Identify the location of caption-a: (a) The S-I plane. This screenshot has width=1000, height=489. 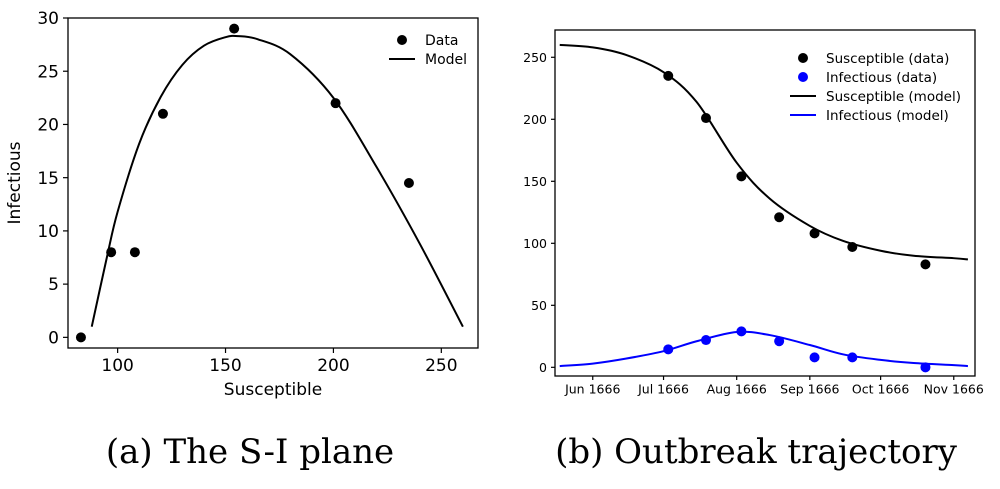
(250, 452).